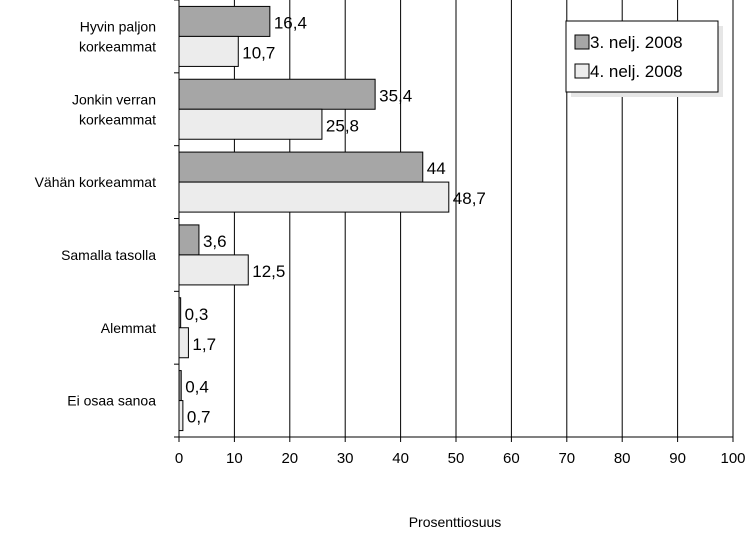 This screenshot has width=747, height=534. What do you see at coordinates (400, 458) in the screenshot?
I see `x-tick-label: 40` at bounding box center [400, 458].